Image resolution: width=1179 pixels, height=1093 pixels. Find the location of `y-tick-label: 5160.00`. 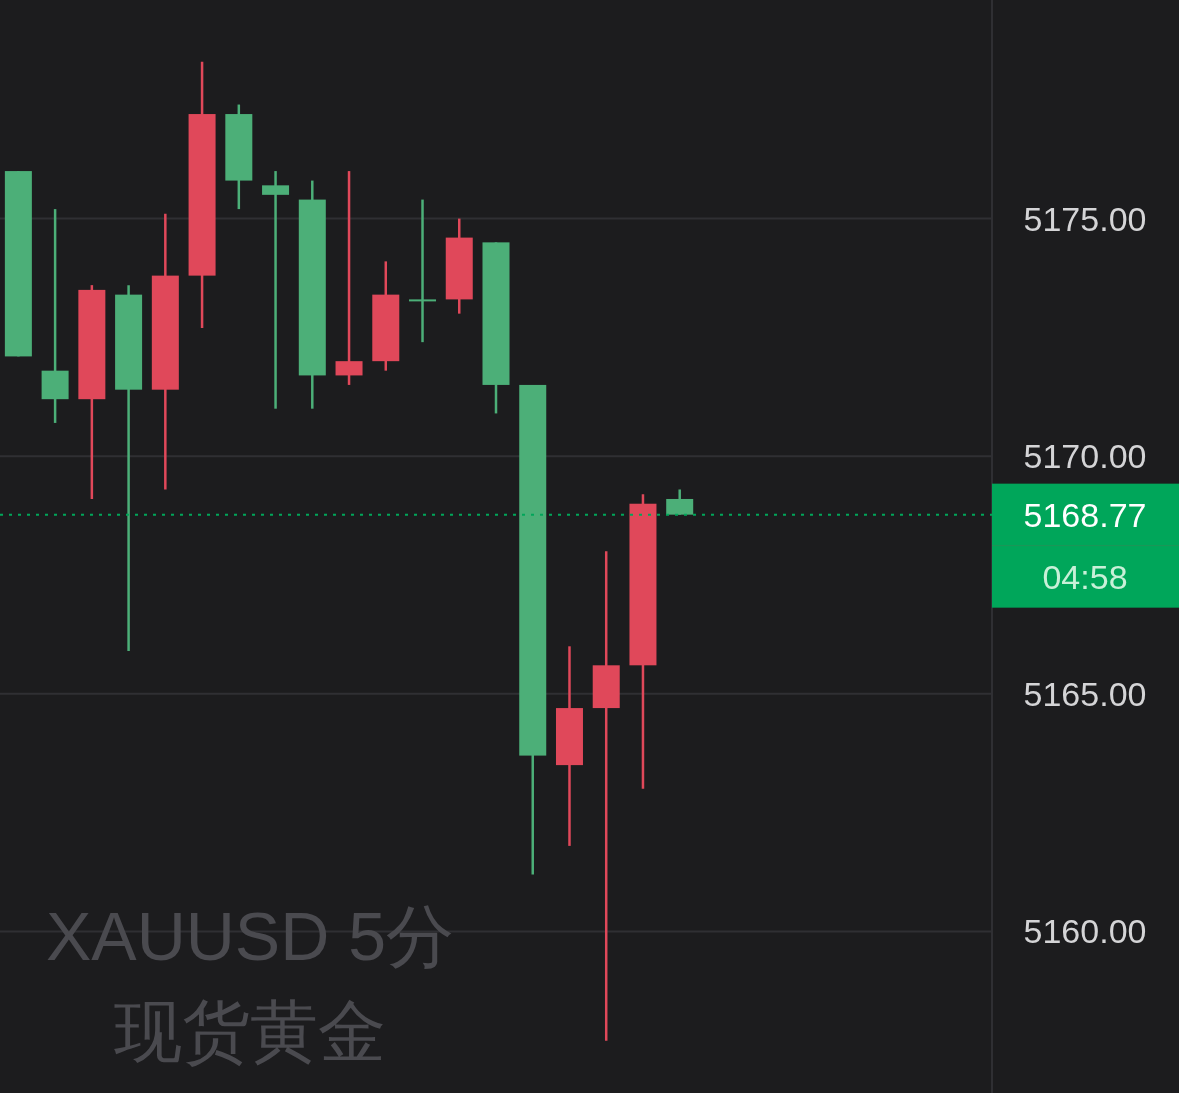

y-tick-label: 5160.00 is located at coordinates (1085, 931).